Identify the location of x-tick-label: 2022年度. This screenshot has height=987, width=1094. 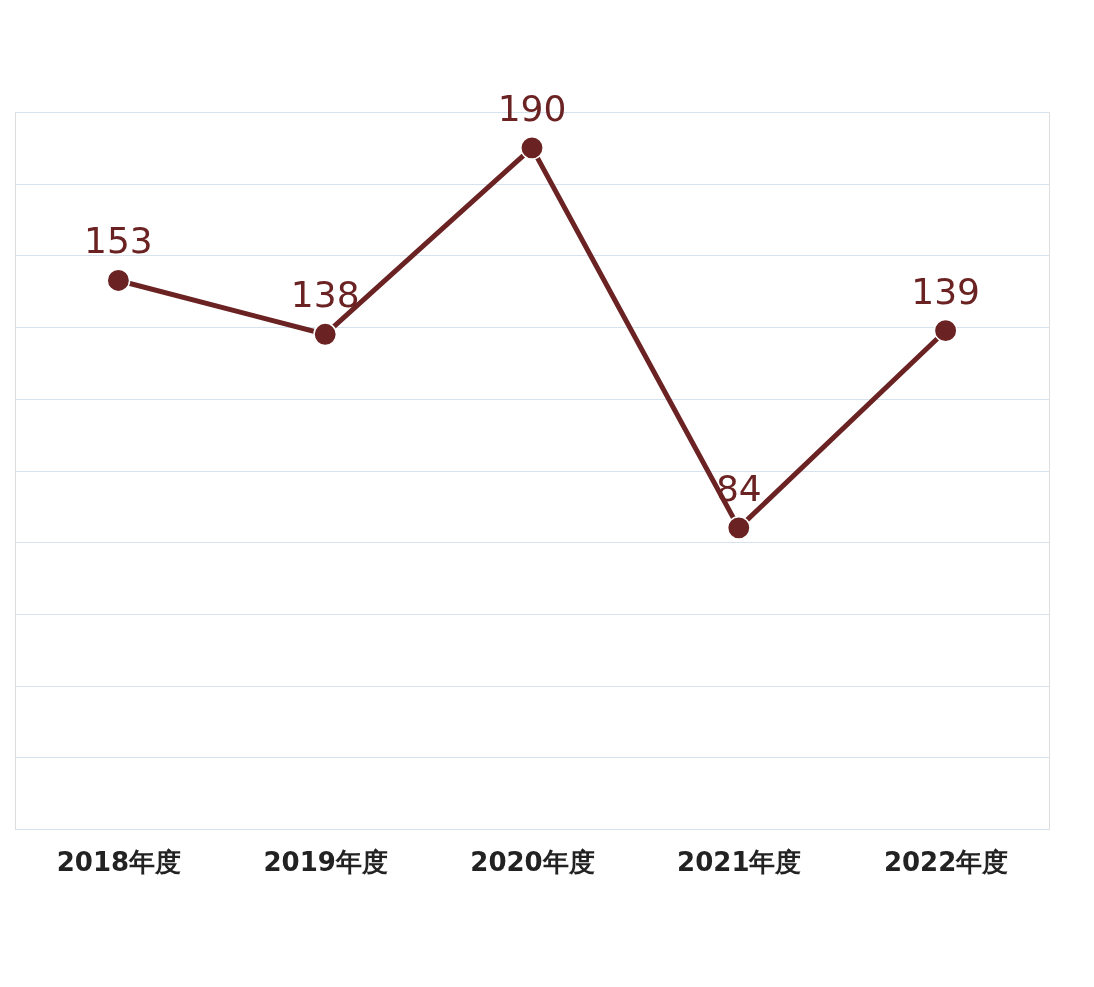
(946, 861).